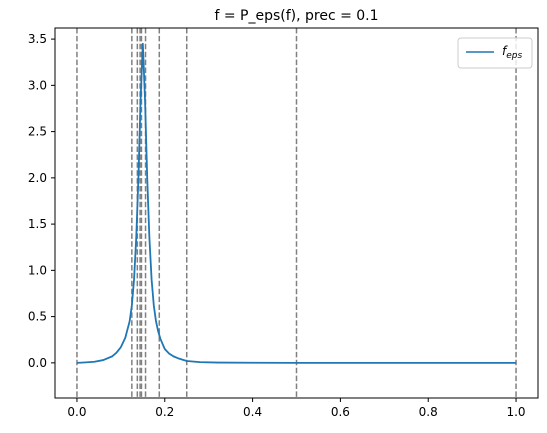  I want to click on y-tick-label: 0.5, so click(37, 317).